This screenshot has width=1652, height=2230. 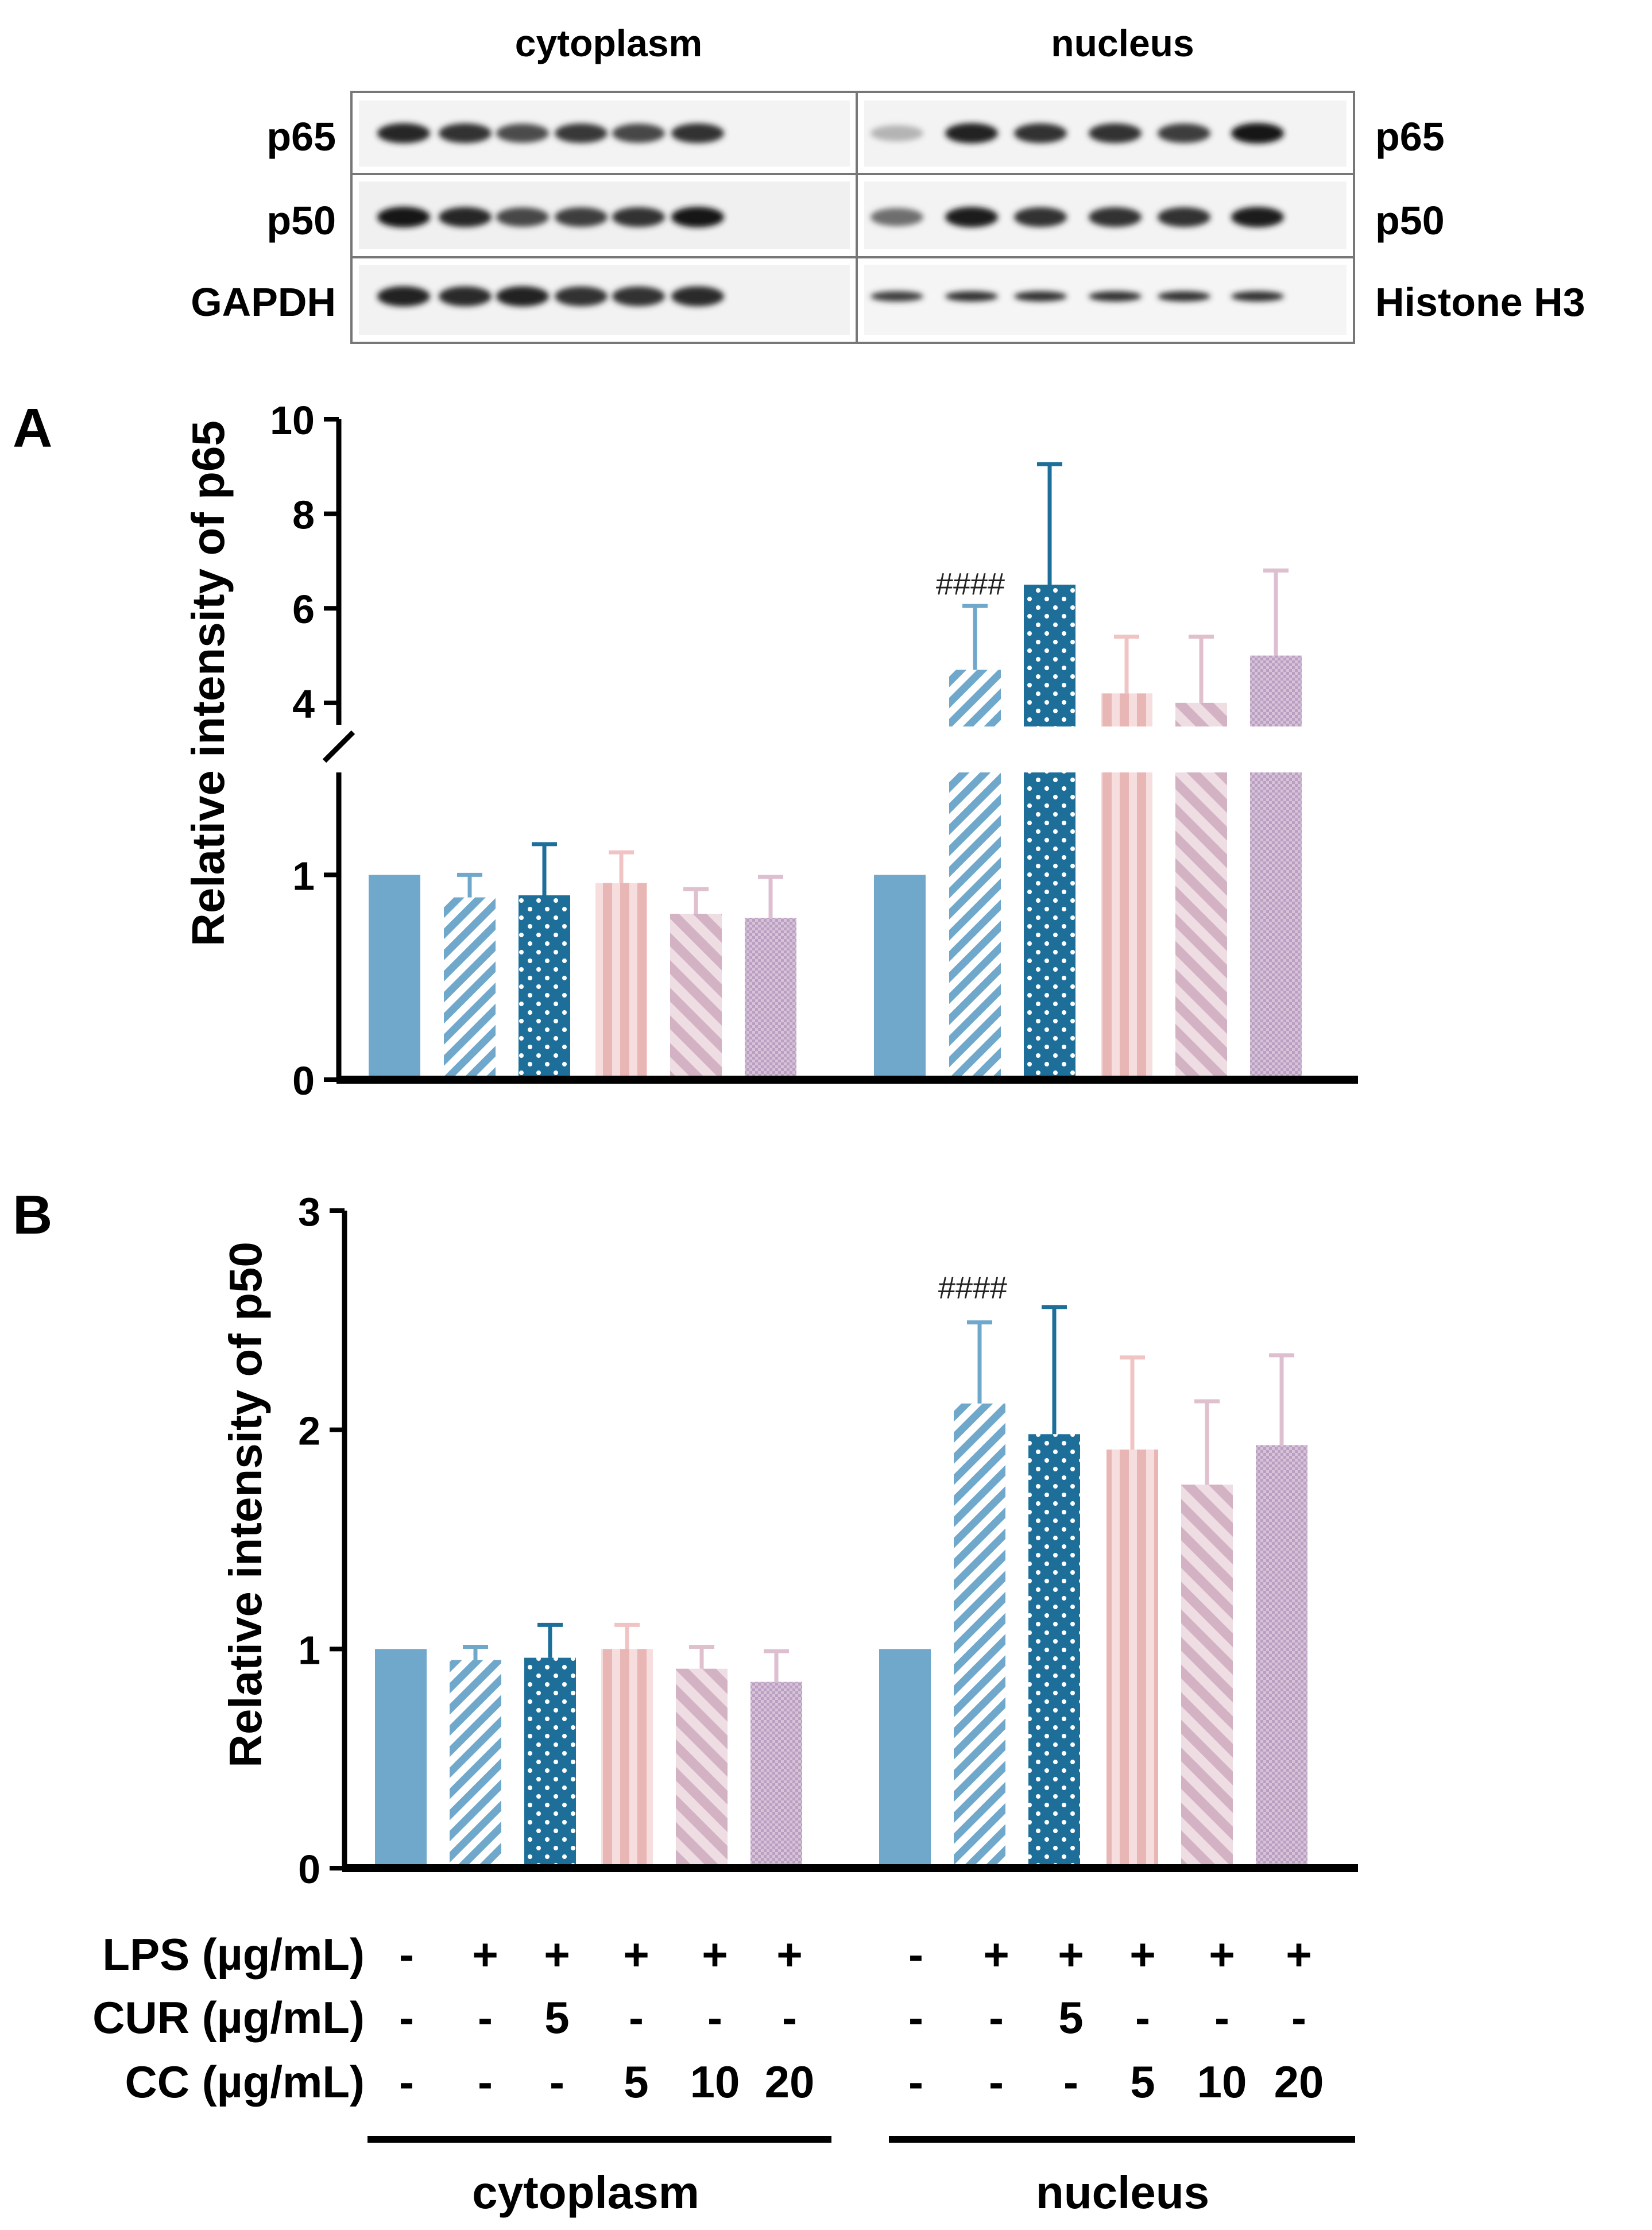 I want to click on blot-band-nucleus-row1-lane2, so click(x=971, y=133).